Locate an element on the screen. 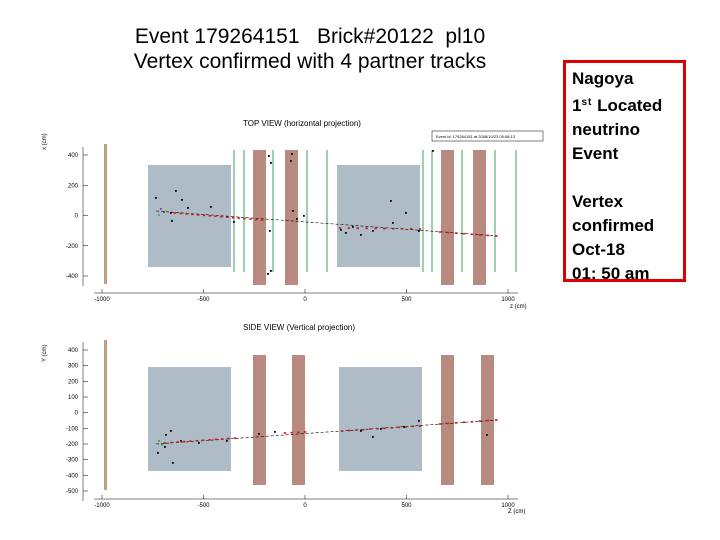 The image size is (720, 540). top-view-y-tick-label: -400 is located at coordinates (72, 277).